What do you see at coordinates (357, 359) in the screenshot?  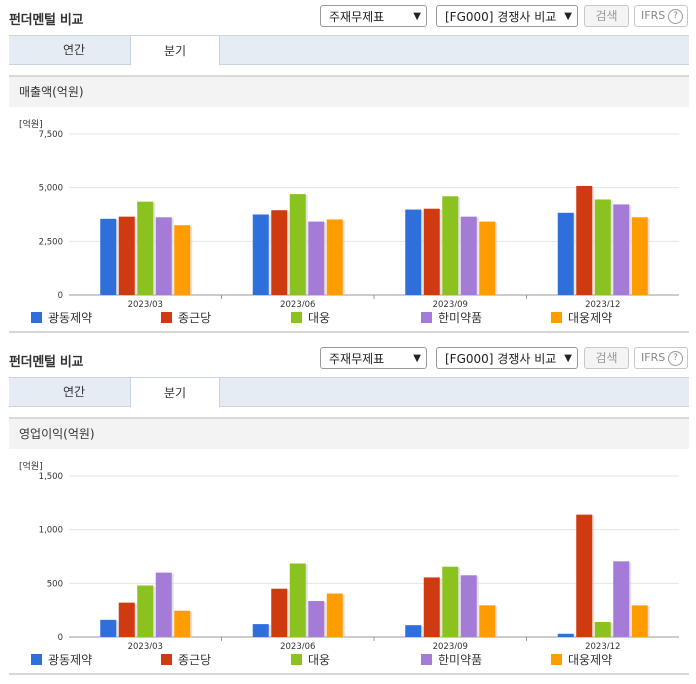 I see `statement-select-value: 주재무제표` at bounding box center [357, 359].